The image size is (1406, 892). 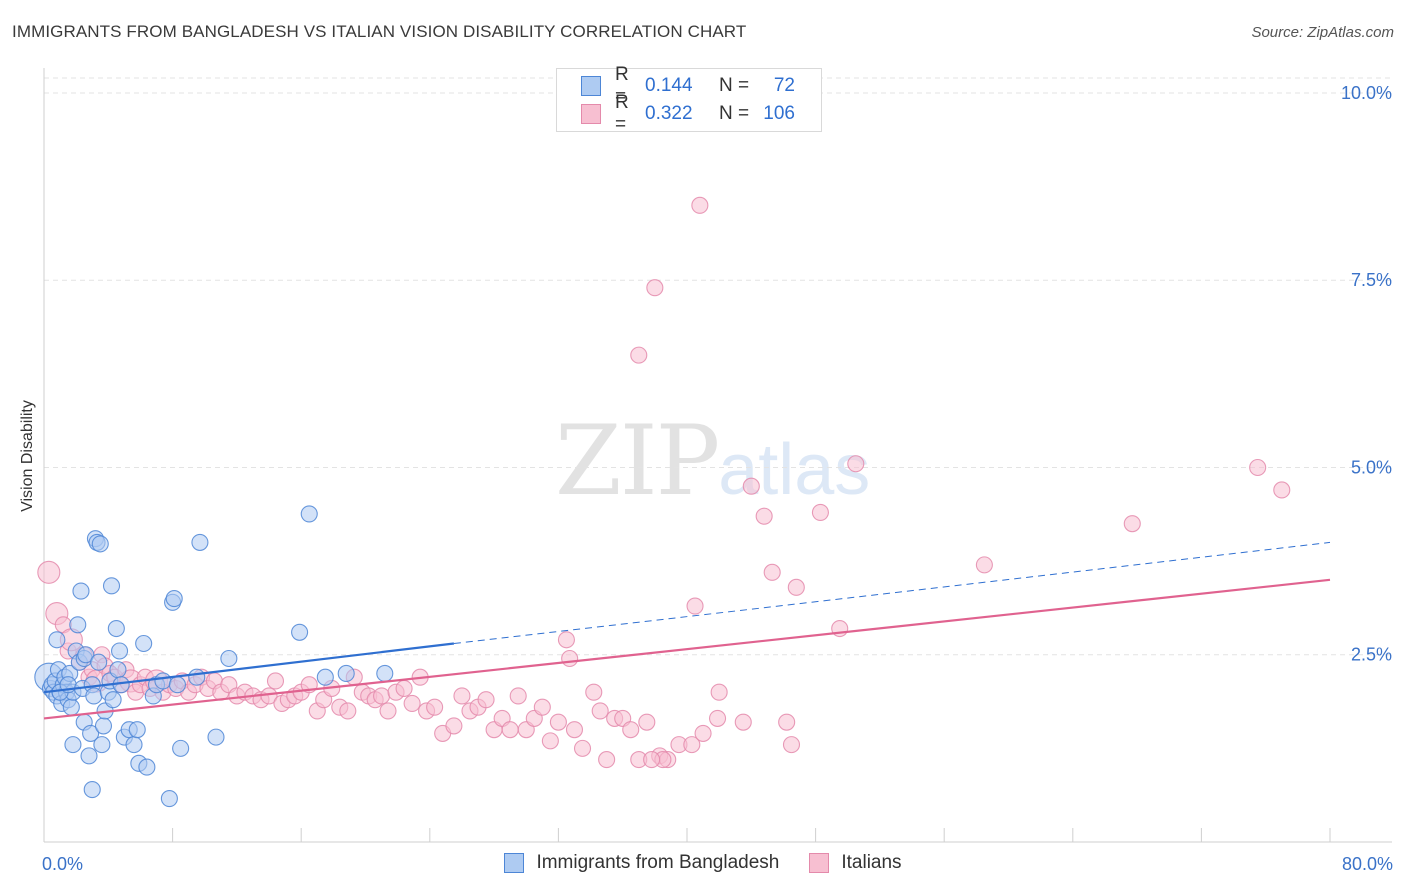 What do you see at coordinates (855, 863) in the screenshot?
I see `legend-item-italians: Italians` at bounding box center [855, 863].